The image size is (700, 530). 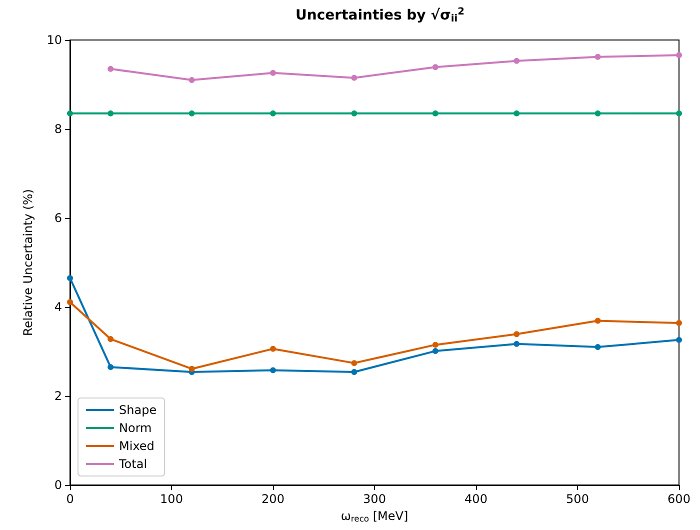 I want to click on y-tick-label: 10, so click(x=54, y=40).